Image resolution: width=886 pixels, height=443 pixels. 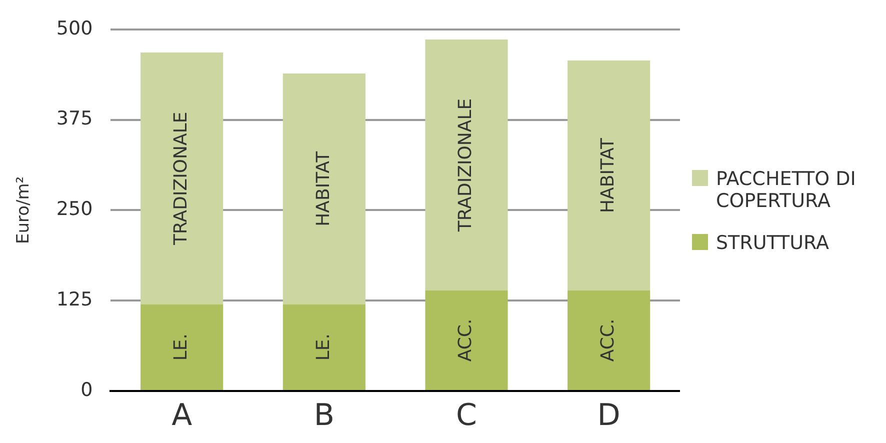 I want to click on legend-label: STRUTTURA, so click(x=772, y=243).